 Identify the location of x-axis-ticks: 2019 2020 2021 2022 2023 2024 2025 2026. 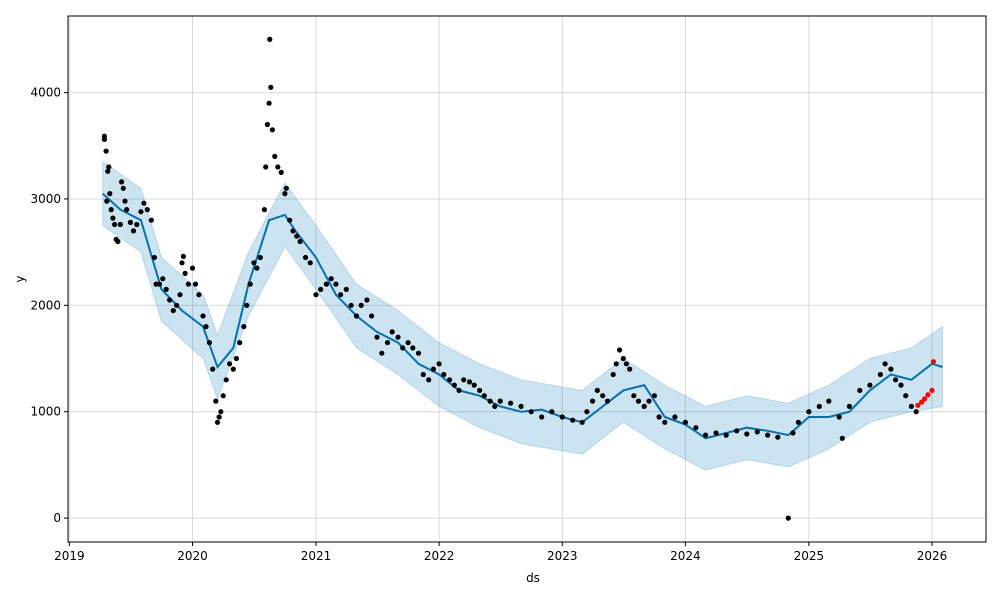
(500, 552).